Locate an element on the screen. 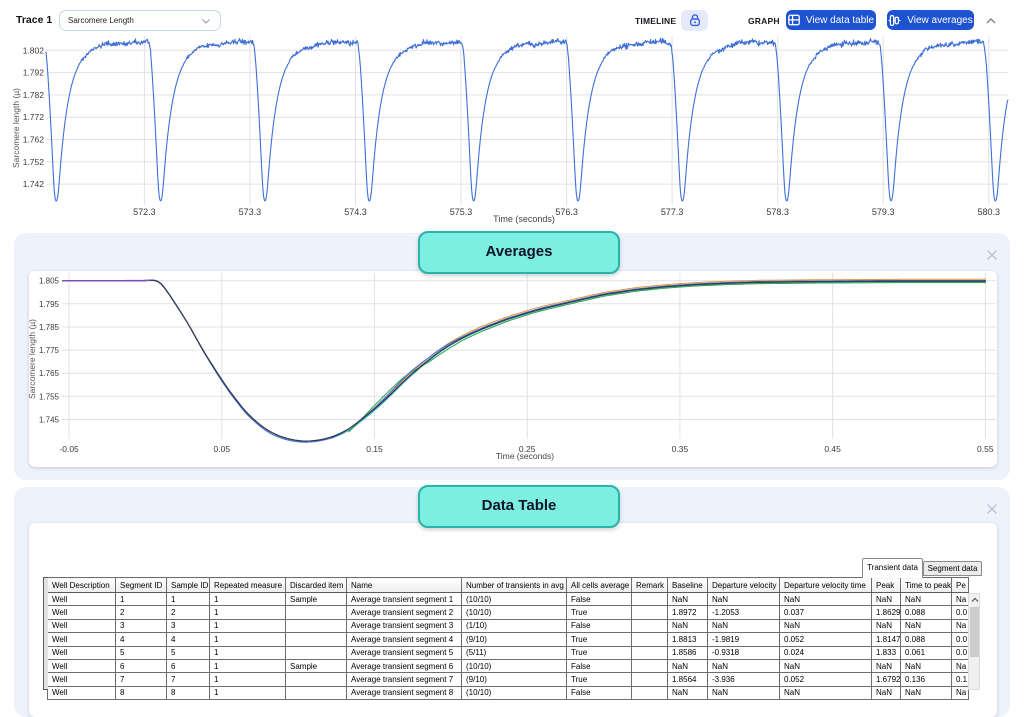 The width and height of the screenshot is (1024, 717). svg-text: 0.15 is located at coordinates (374, 449).